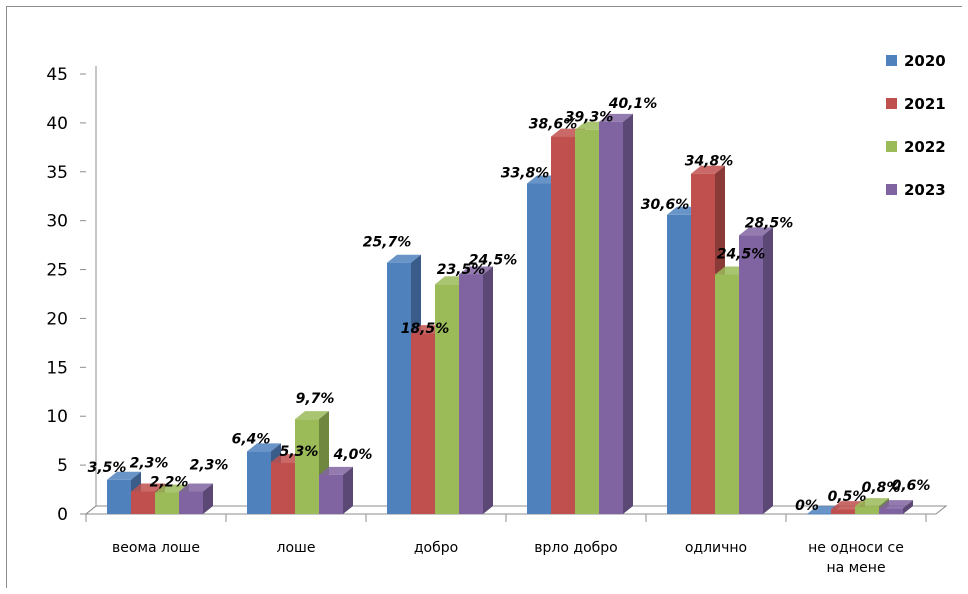 This screenshot has width=968, height=594. Describe the element at coordinates (62, 515) in the screenshot. I see `y-tick-label: 0` at that location.